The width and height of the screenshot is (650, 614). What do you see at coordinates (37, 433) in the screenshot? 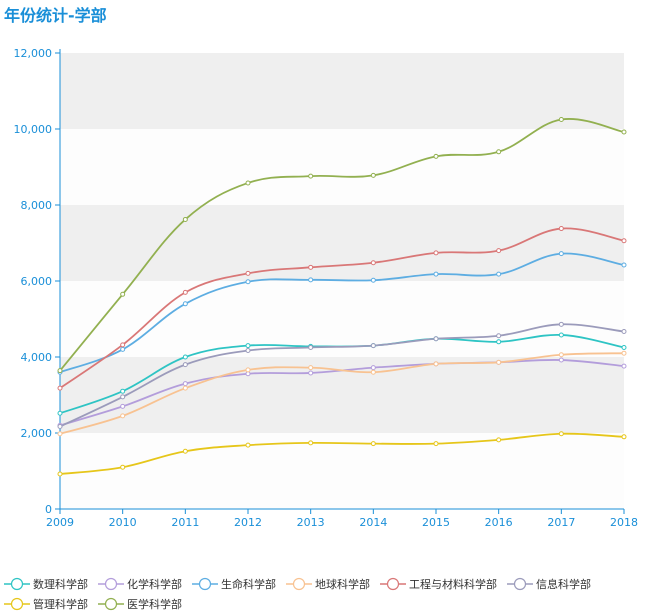
I see `y-tick-label: 2,000` at bounding box center [37, 433].